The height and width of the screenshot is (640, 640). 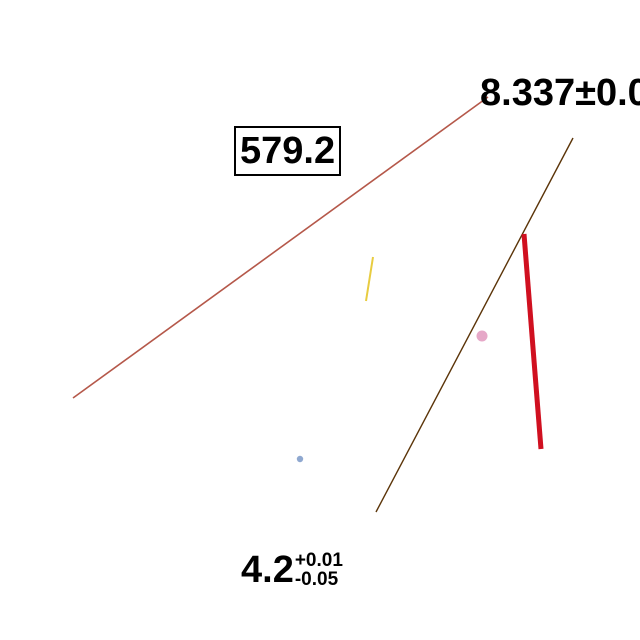 I want to click on short-yellow-line, so click(x=369, y=279).